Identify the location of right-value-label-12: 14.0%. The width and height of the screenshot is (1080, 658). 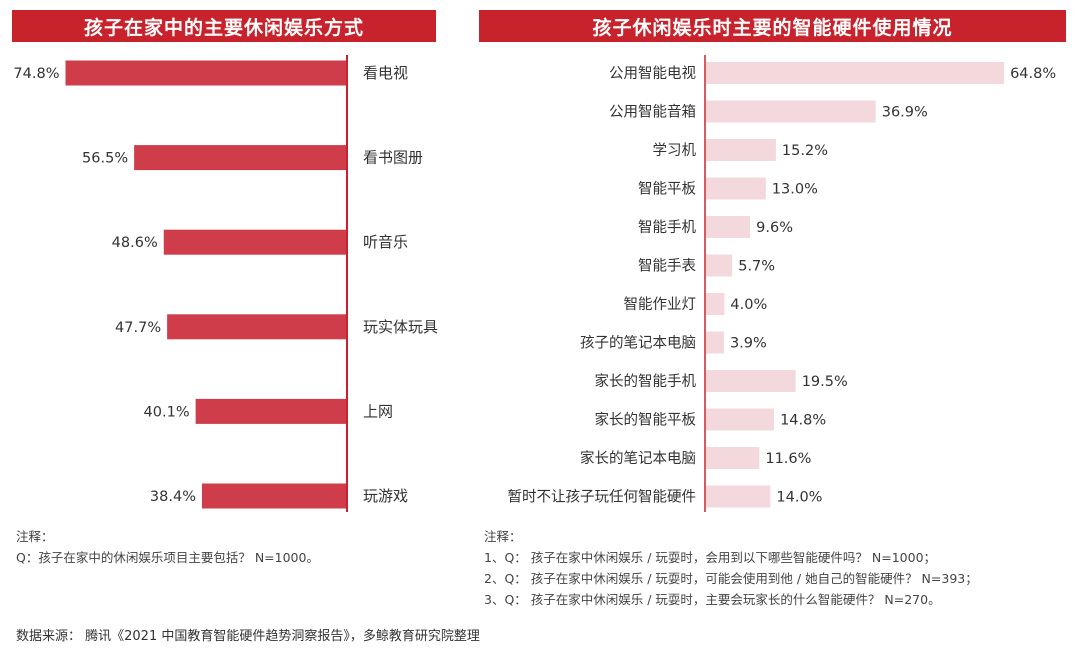
(799, 498).